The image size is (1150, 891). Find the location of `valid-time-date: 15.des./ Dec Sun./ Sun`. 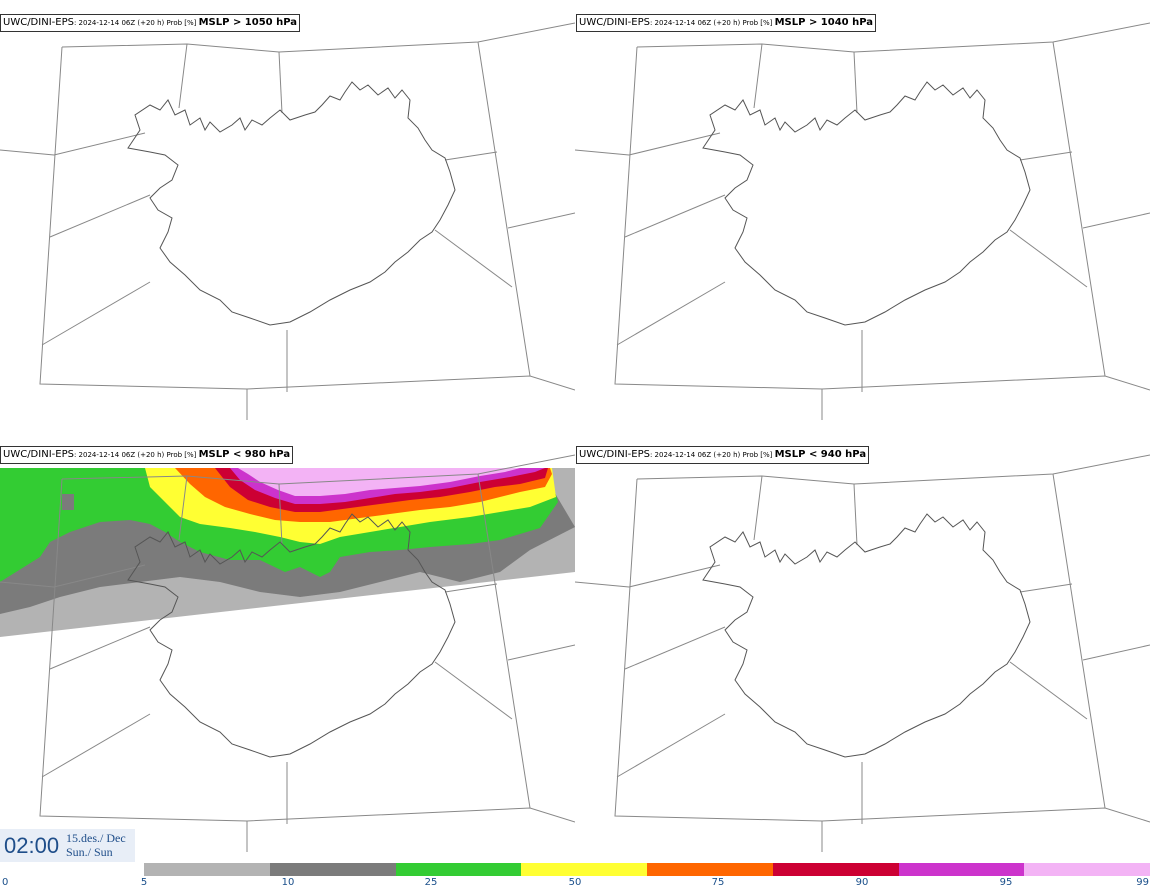

valid-time-date: 15.des./ Dec Sun./ Sun is located at coordinates (96, 845).